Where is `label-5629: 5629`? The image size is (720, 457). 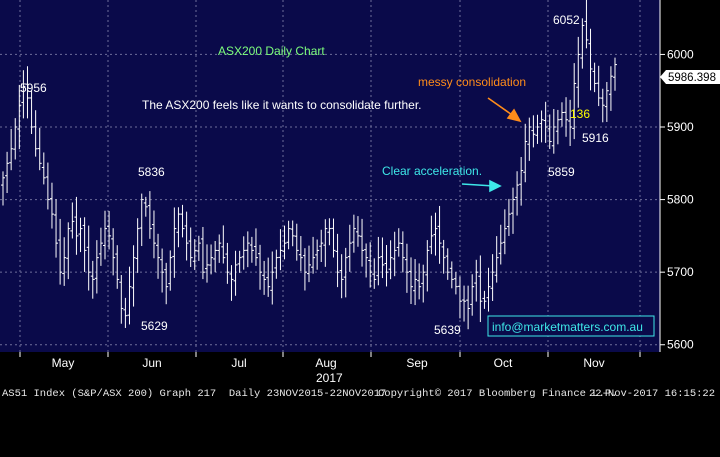
label-5629: 5629 is located at coordinates (154, 326).